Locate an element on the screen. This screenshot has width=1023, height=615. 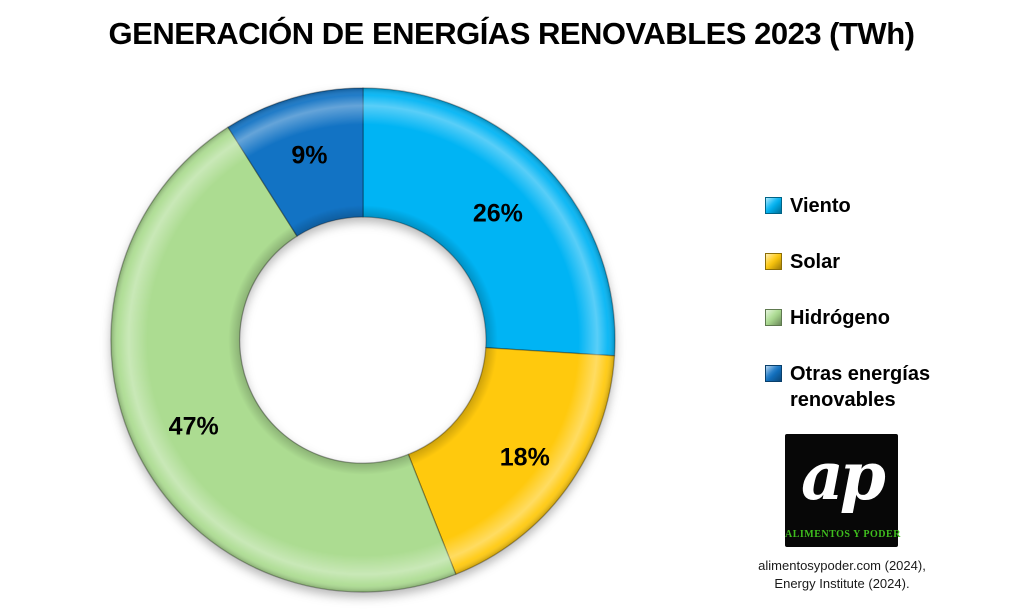
slice-datalabel-solar: 18% is located at coordinates (525, 458).